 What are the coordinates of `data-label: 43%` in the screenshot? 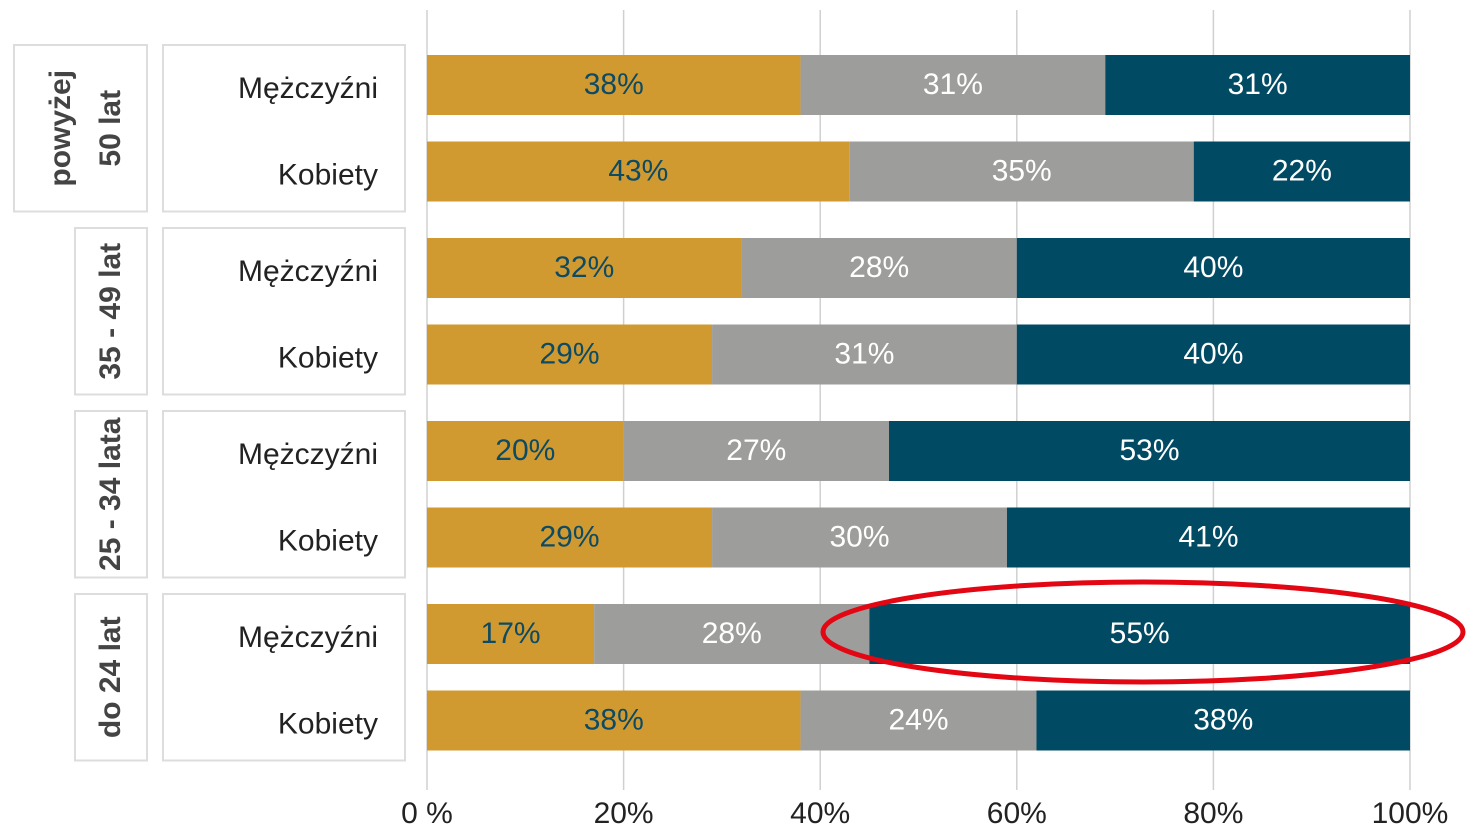 It's located at (638, 170).